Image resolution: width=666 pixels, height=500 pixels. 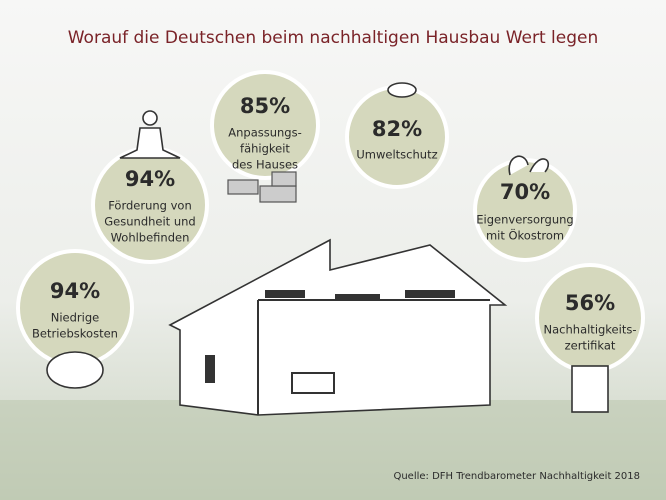 What do you see at coordinates (396, 155) in the screenshot?
I see `label: Umweltschutz` at bounding box center [396, 155].